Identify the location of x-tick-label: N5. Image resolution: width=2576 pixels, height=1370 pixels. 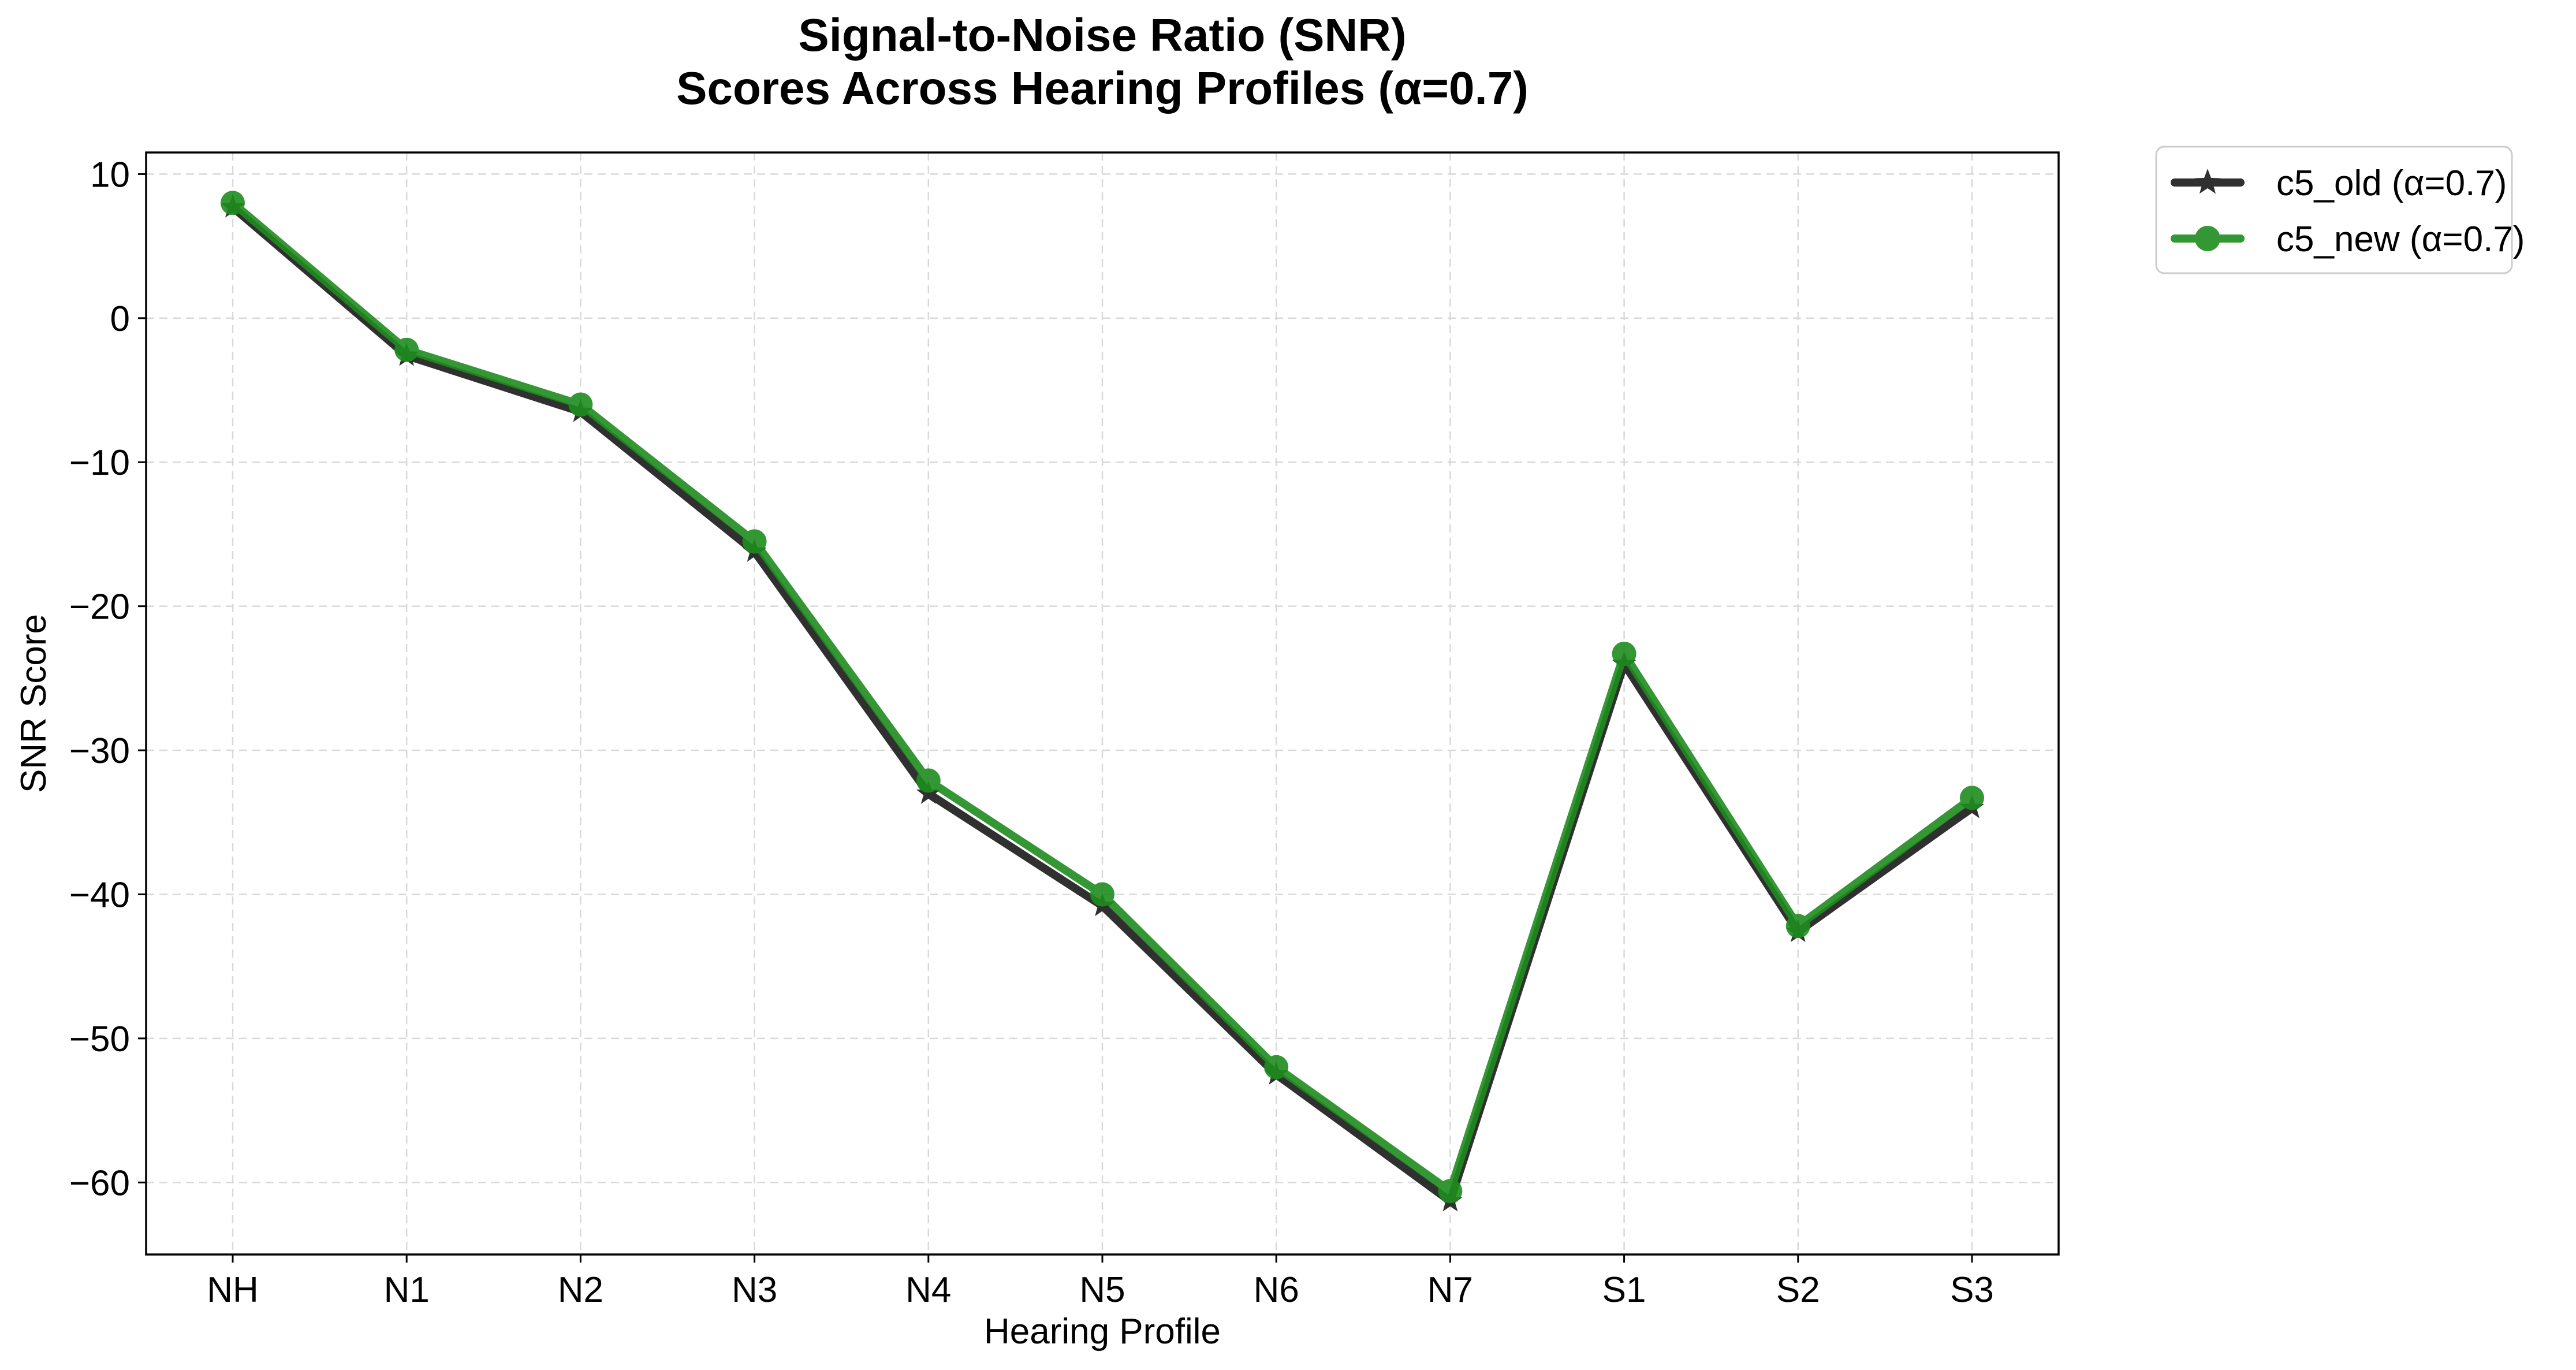
(1102, 1290).